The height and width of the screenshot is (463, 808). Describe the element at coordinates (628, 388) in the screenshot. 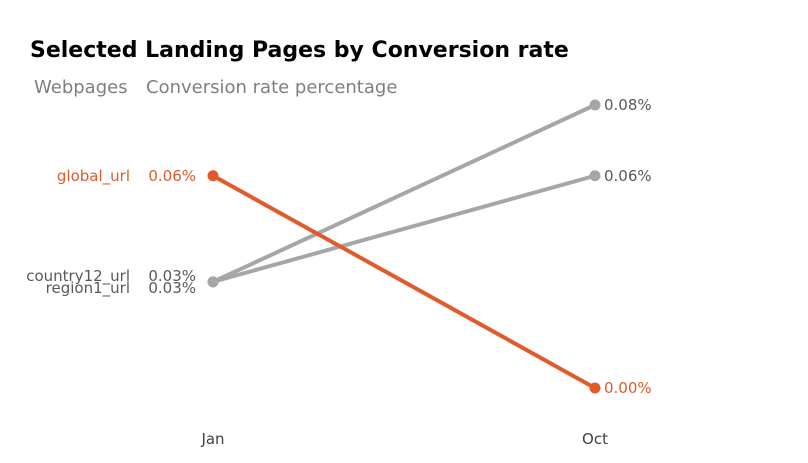

I see `data-label-global-url-end: 0.00%` at that location.